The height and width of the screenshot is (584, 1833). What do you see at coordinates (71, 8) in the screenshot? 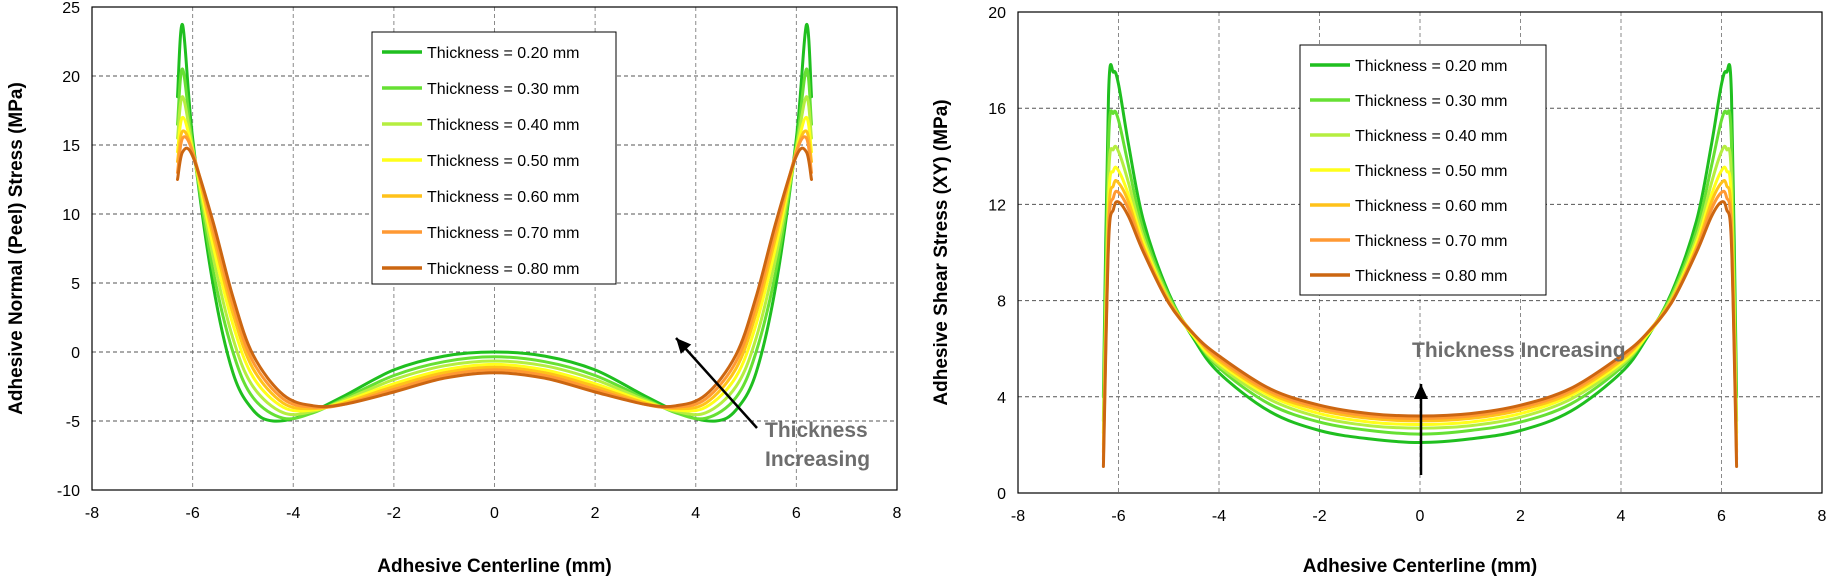
I see `y-tick-label: 25` at bounding box center [71, 8].